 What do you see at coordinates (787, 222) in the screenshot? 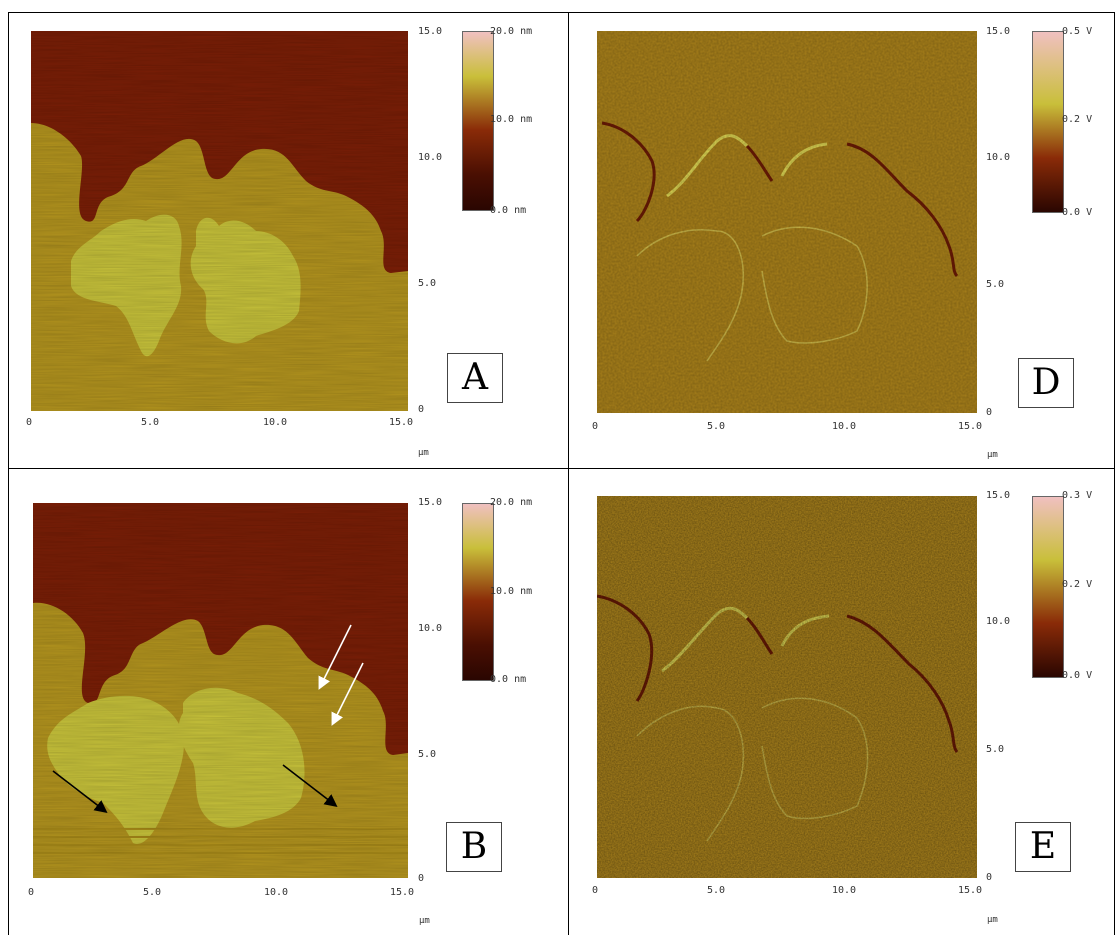
I see `afm-amplitude-image-d` at bounding box center [787, 222].